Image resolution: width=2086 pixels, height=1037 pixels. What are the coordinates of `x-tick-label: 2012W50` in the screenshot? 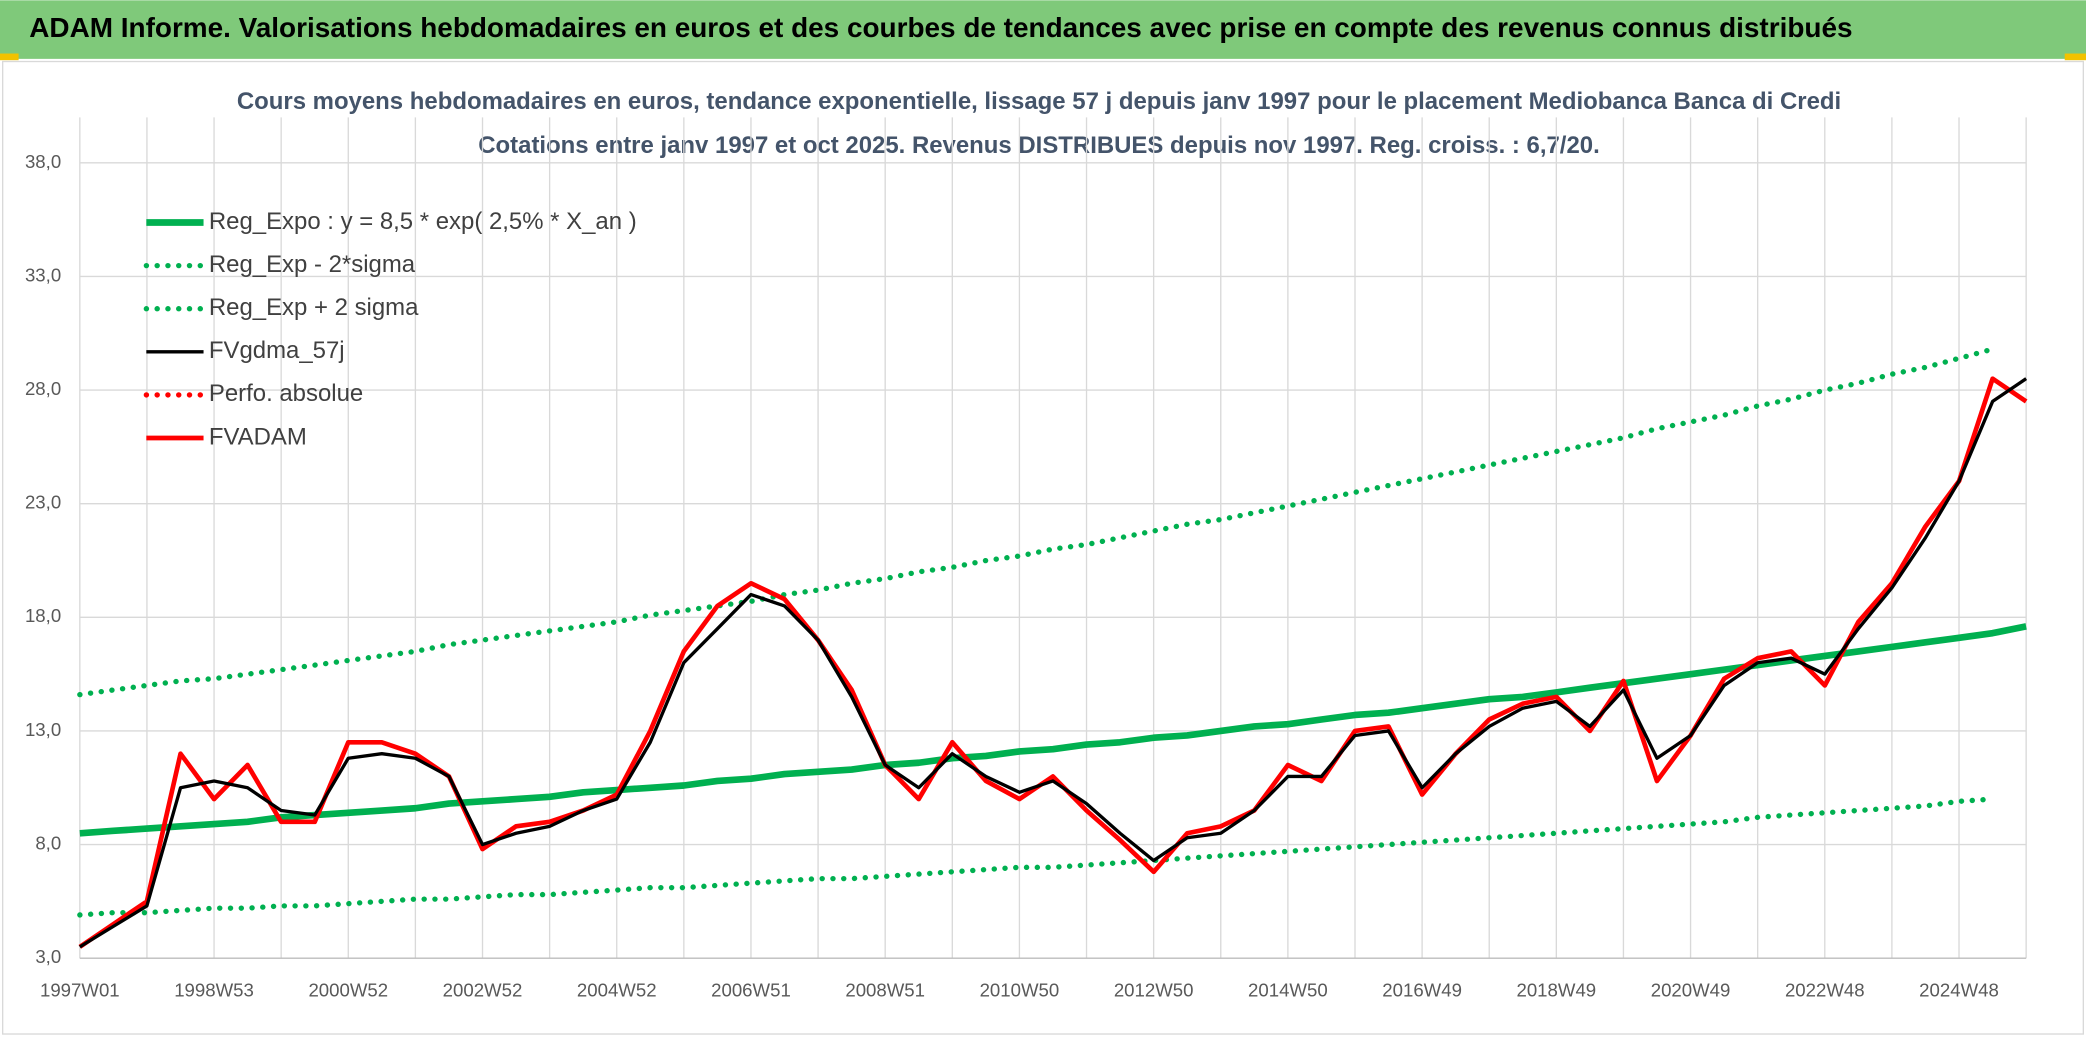 It's located at (1154, 989).